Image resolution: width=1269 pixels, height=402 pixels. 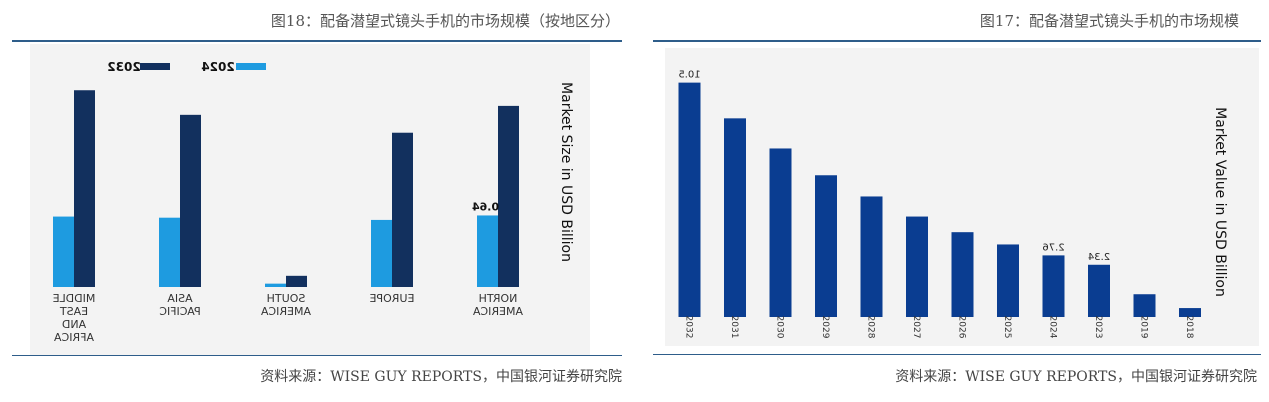 I want to click on bar-2032-north-america, so click(x=508, y=196).